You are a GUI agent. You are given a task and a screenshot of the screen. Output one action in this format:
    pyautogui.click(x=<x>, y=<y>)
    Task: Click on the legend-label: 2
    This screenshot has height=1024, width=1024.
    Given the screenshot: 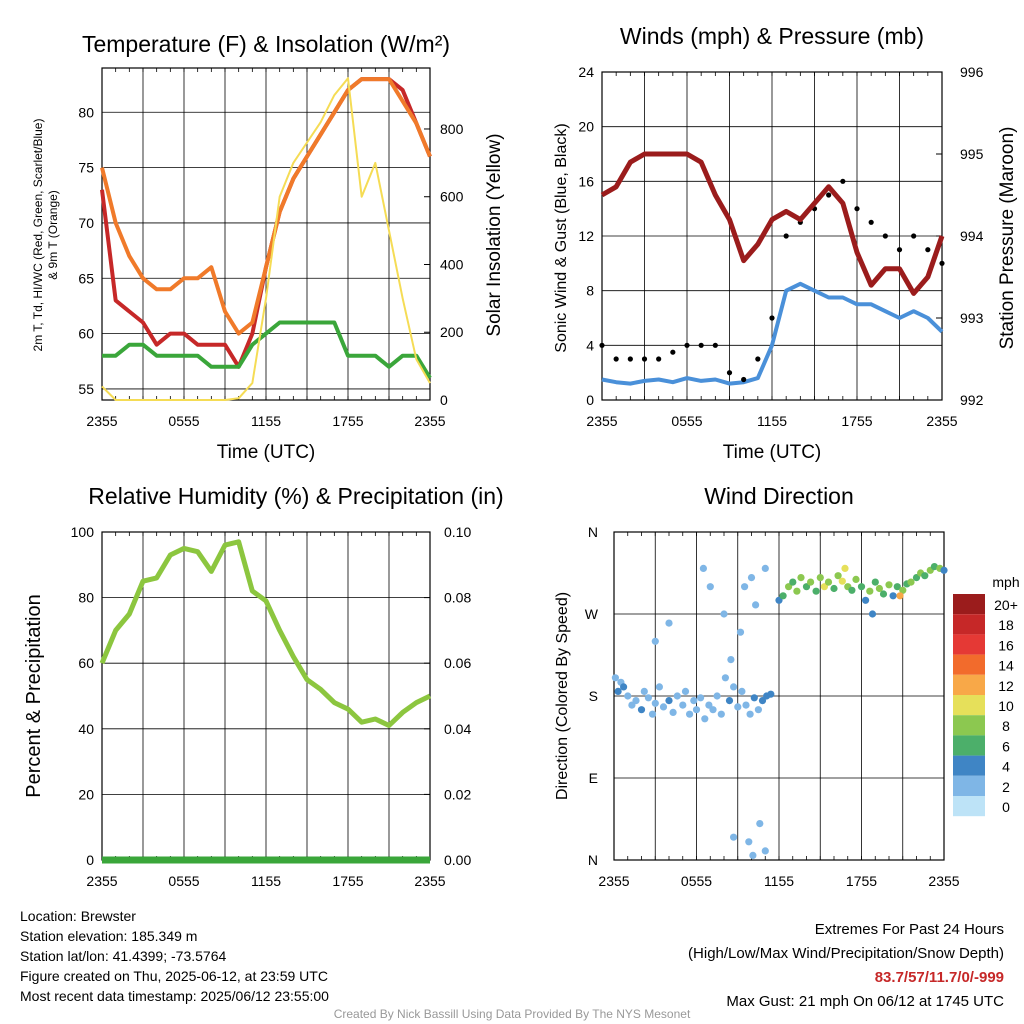 What is the action you would take?
    pyautogui.click(x=1006, y=787)
    